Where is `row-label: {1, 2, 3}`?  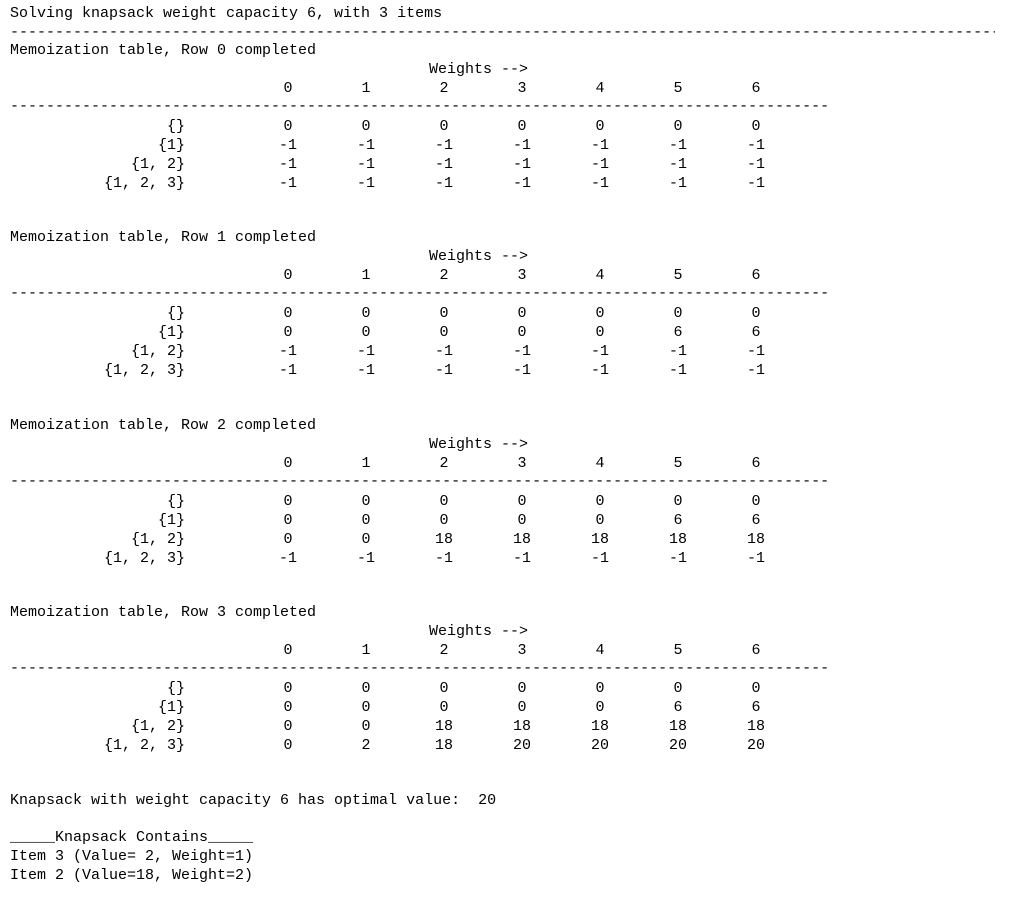 row-label: {1, 2, 3} is located at coordinates (144, 183).